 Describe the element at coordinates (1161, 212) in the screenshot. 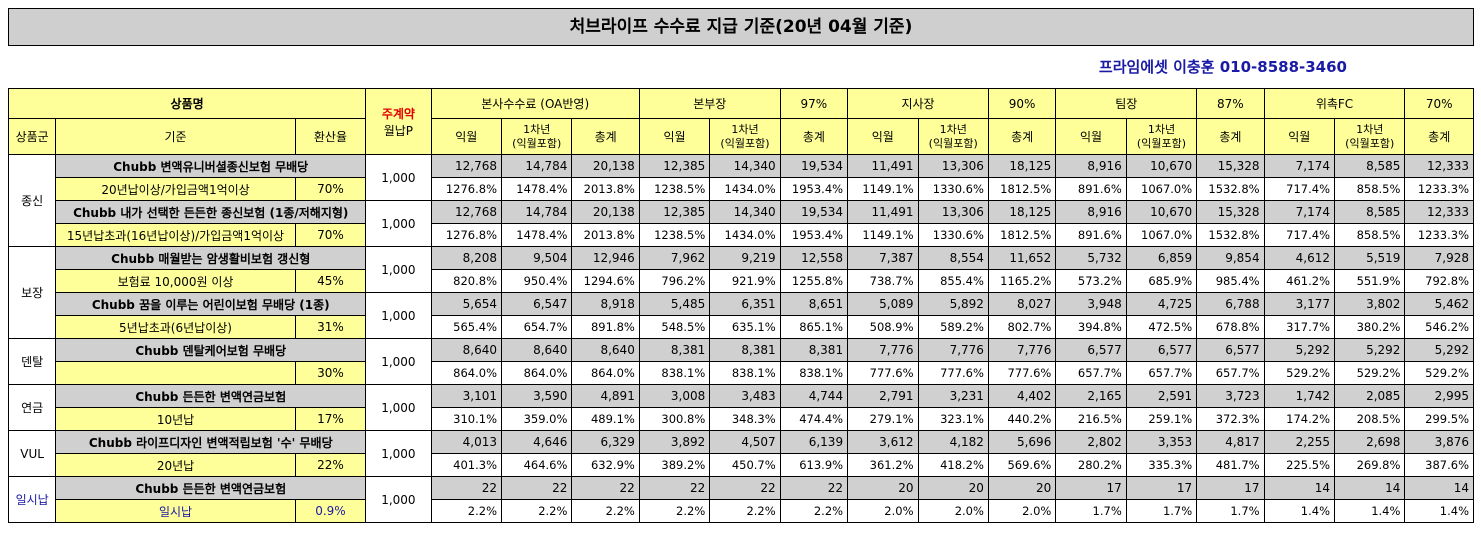

I see `commission-value: 10,670` at that location.